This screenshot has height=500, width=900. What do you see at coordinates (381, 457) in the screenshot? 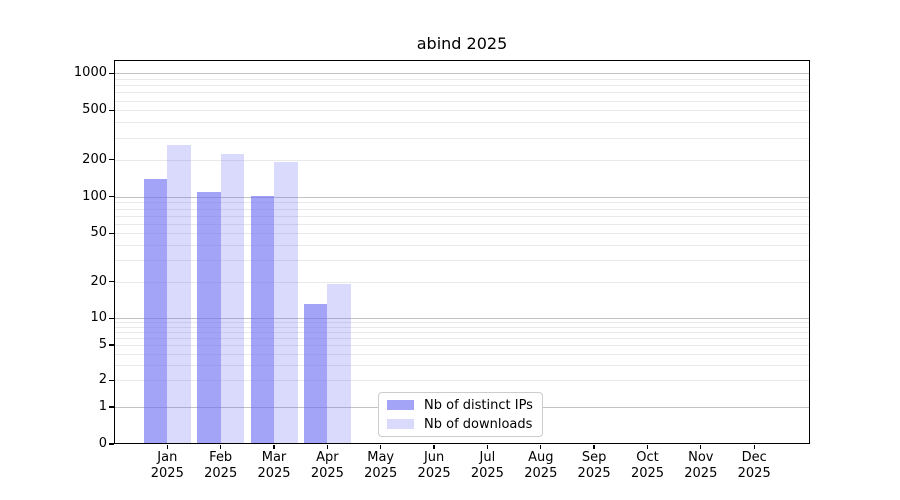
I see `x-tick-month: May` at bounding box center [381, 457].